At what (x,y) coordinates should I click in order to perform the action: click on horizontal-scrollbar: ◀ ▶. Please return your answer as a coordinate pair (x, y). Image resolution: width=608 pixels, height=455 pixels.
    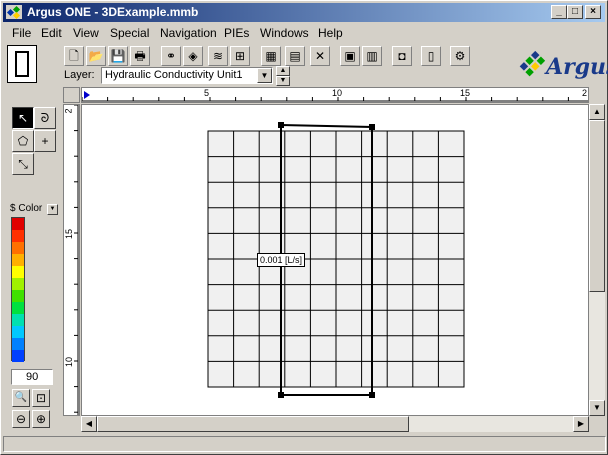
    Looking at the image, I should click on (335, 424).